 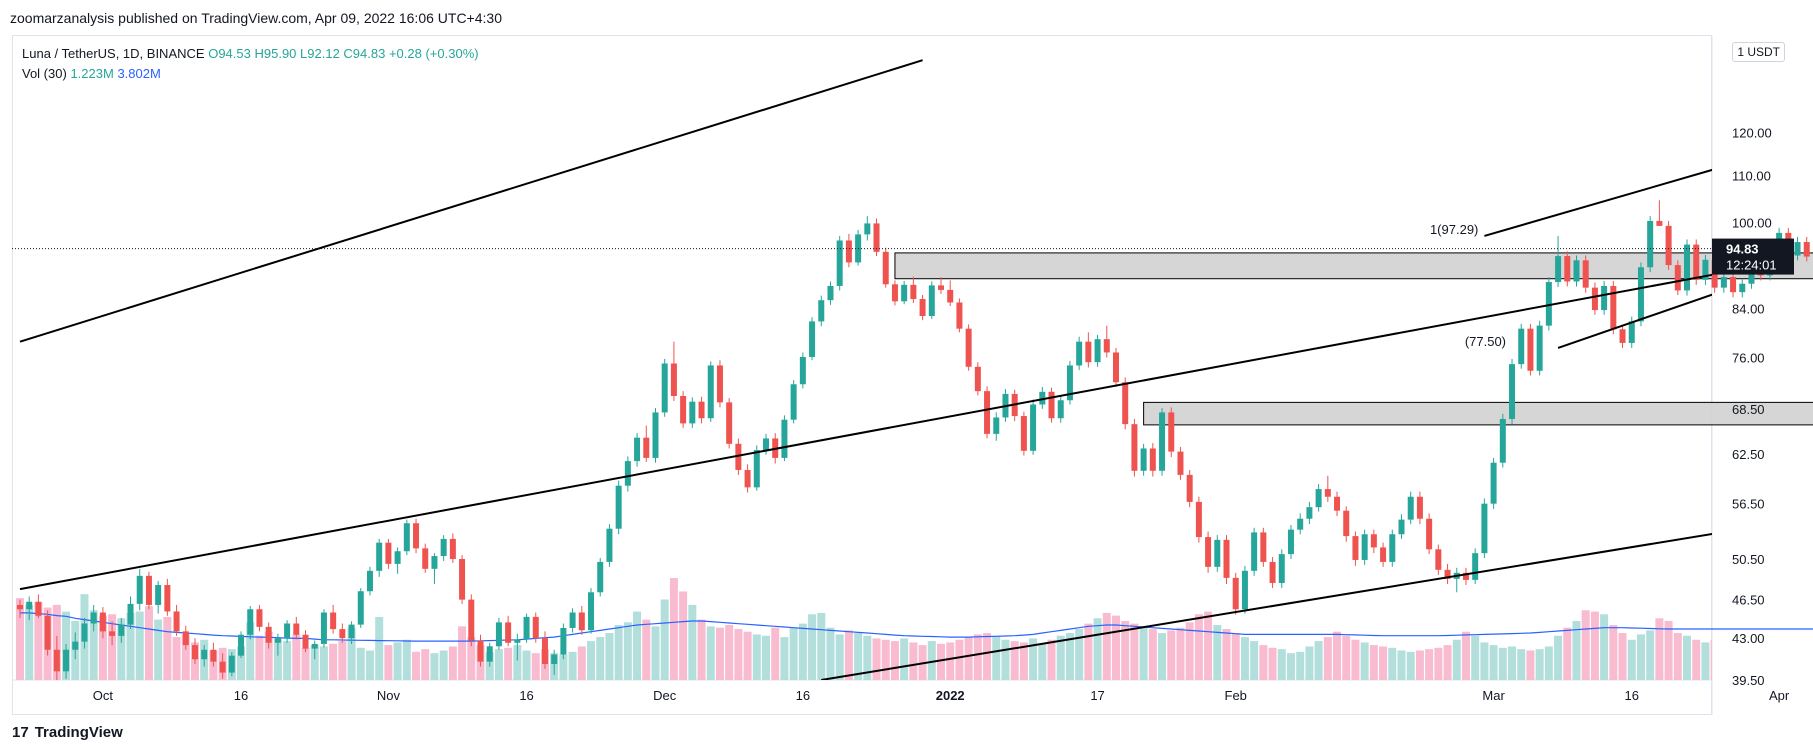 What do you see at coordinates (665, 695) in the screenshot?
I see `time-axis-label: Dec` at bounding box center [665, 695].